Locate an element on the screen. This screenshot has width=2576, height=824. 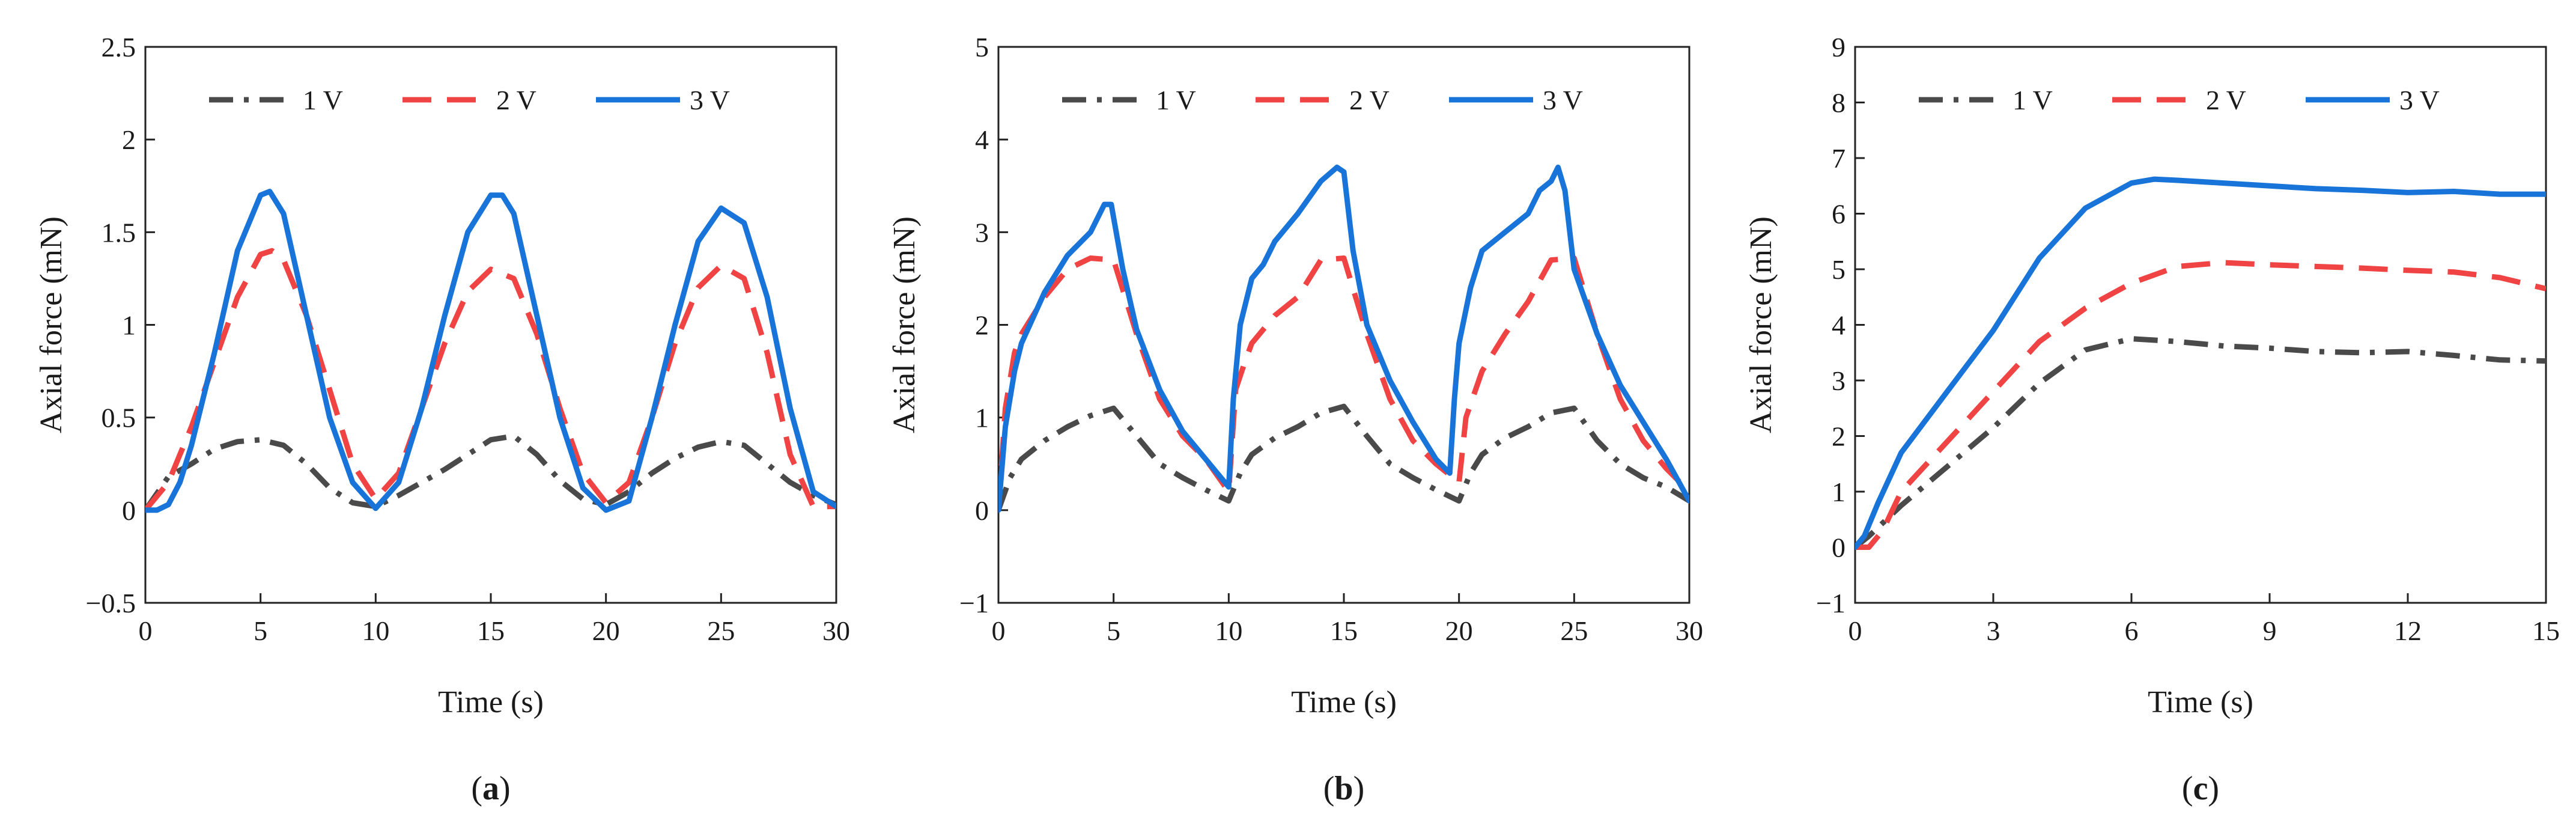
x-tick-label: 3 is located at coordinates (1994, 630).